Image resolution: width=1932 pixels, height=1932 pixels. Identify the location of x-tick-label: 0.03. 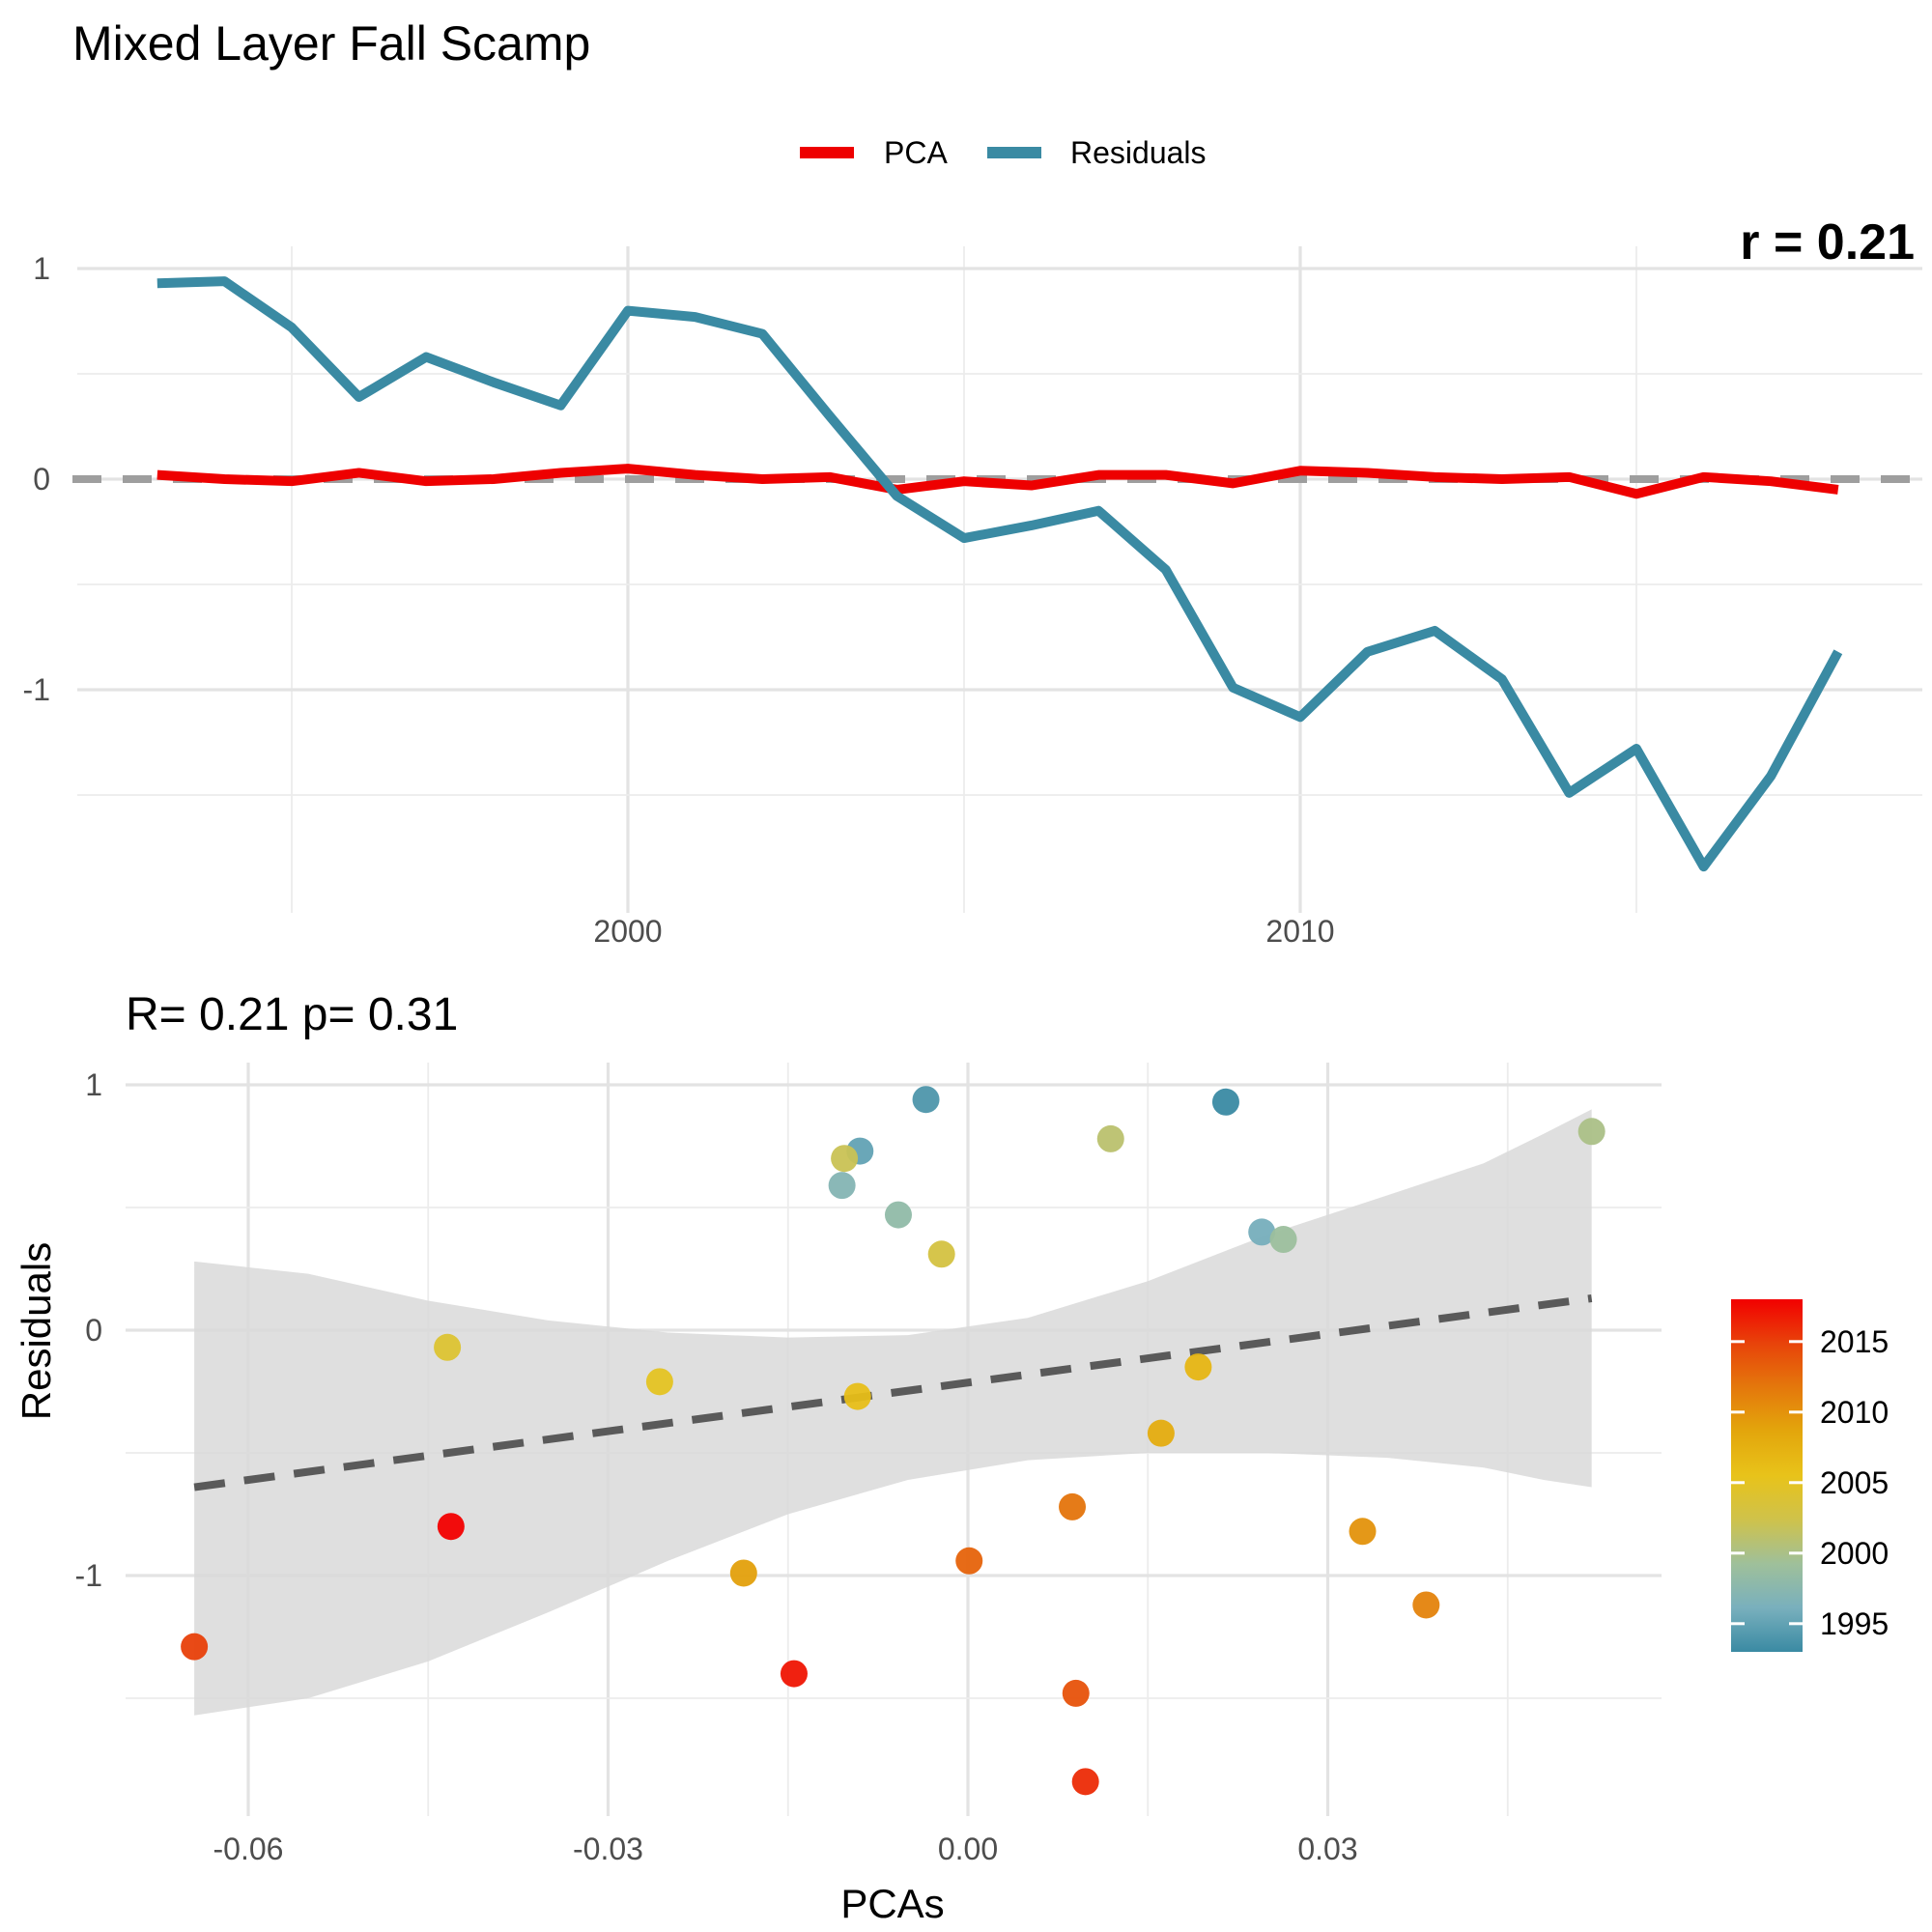
(1327, 1849).